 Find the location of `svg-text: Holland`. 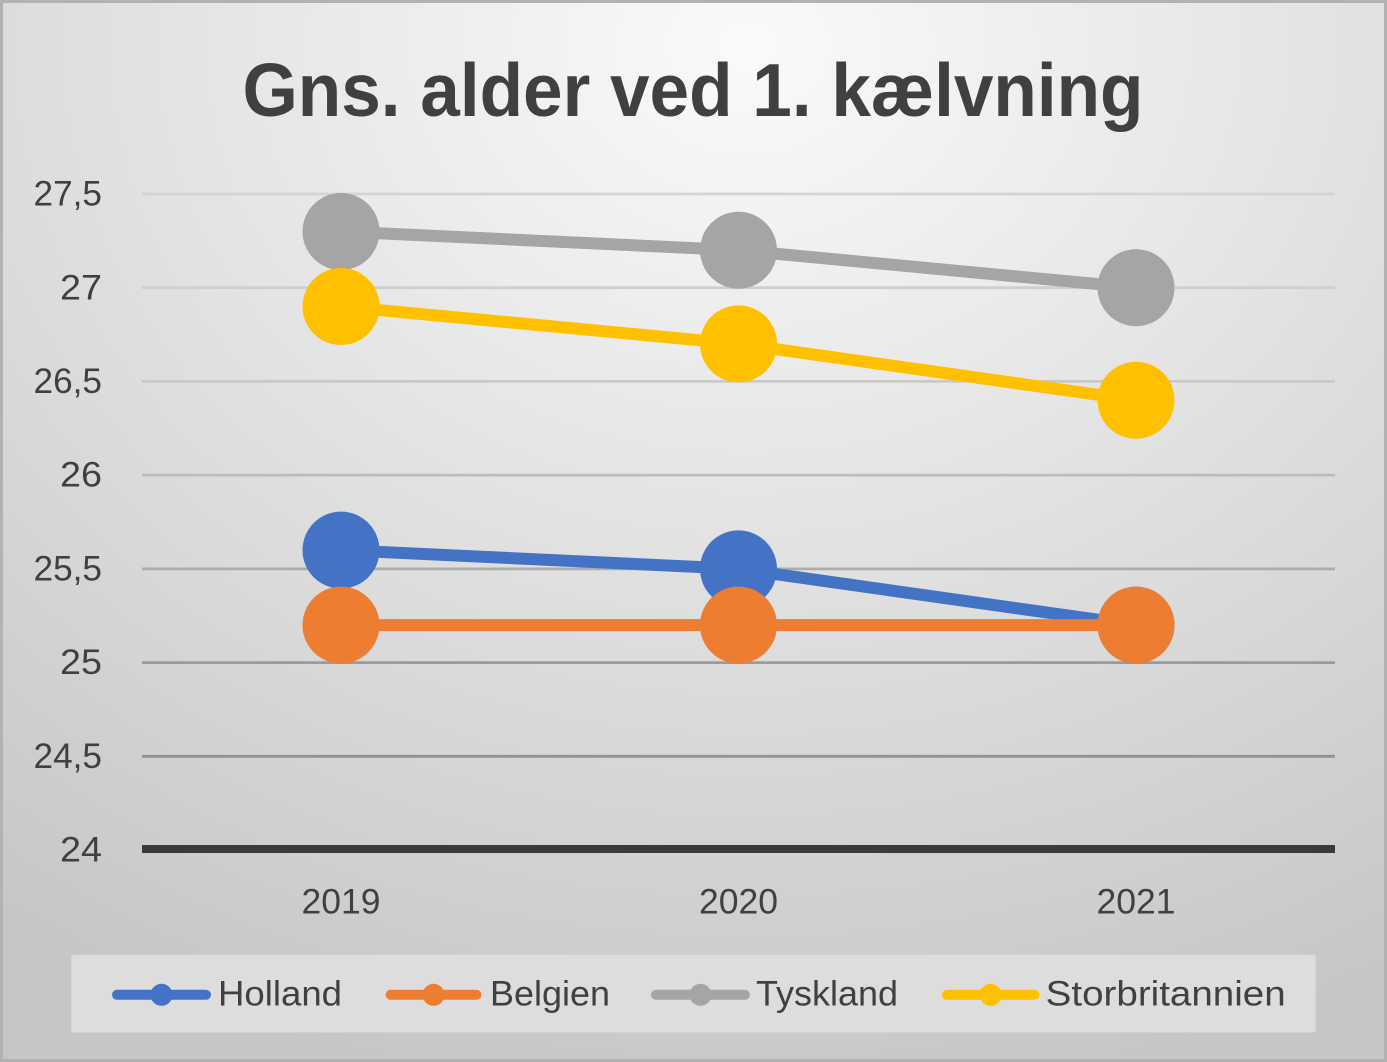

svg-text: Holland is located at coordinates (280, 994).